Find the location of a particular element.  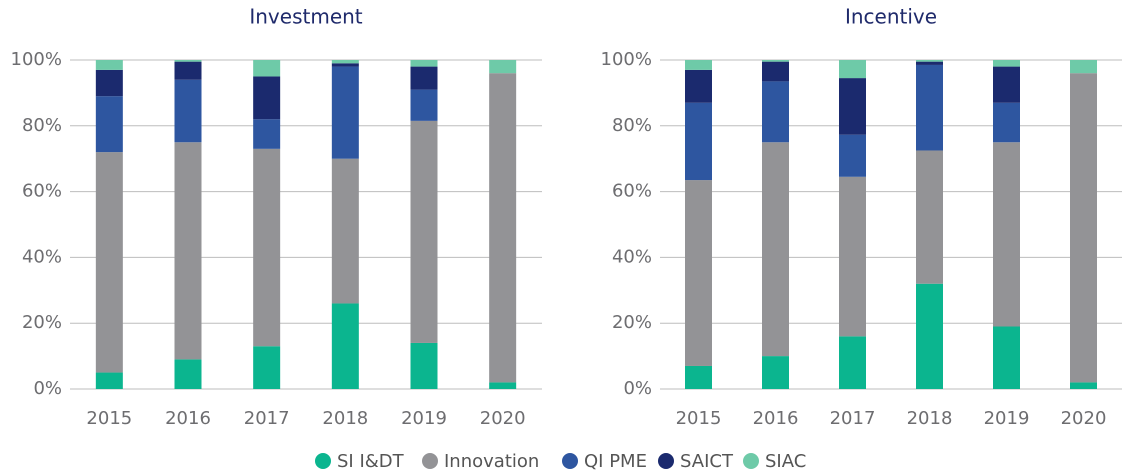

chart-title: Investment is located at coordinates (305, 17).